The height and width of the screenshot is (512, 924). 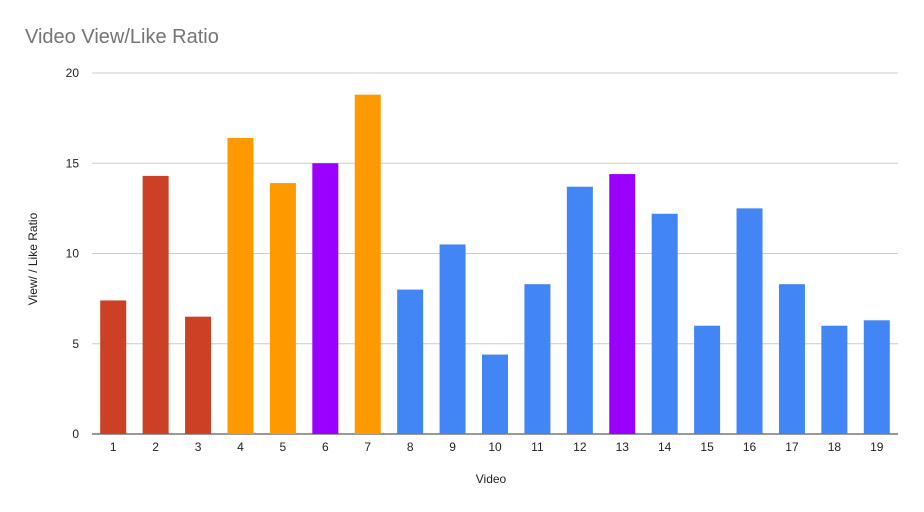 What do you see at coordinates (877, 447) in the screenshot?
I see `x-tick-label: 19` at bounding box center [877, 447].